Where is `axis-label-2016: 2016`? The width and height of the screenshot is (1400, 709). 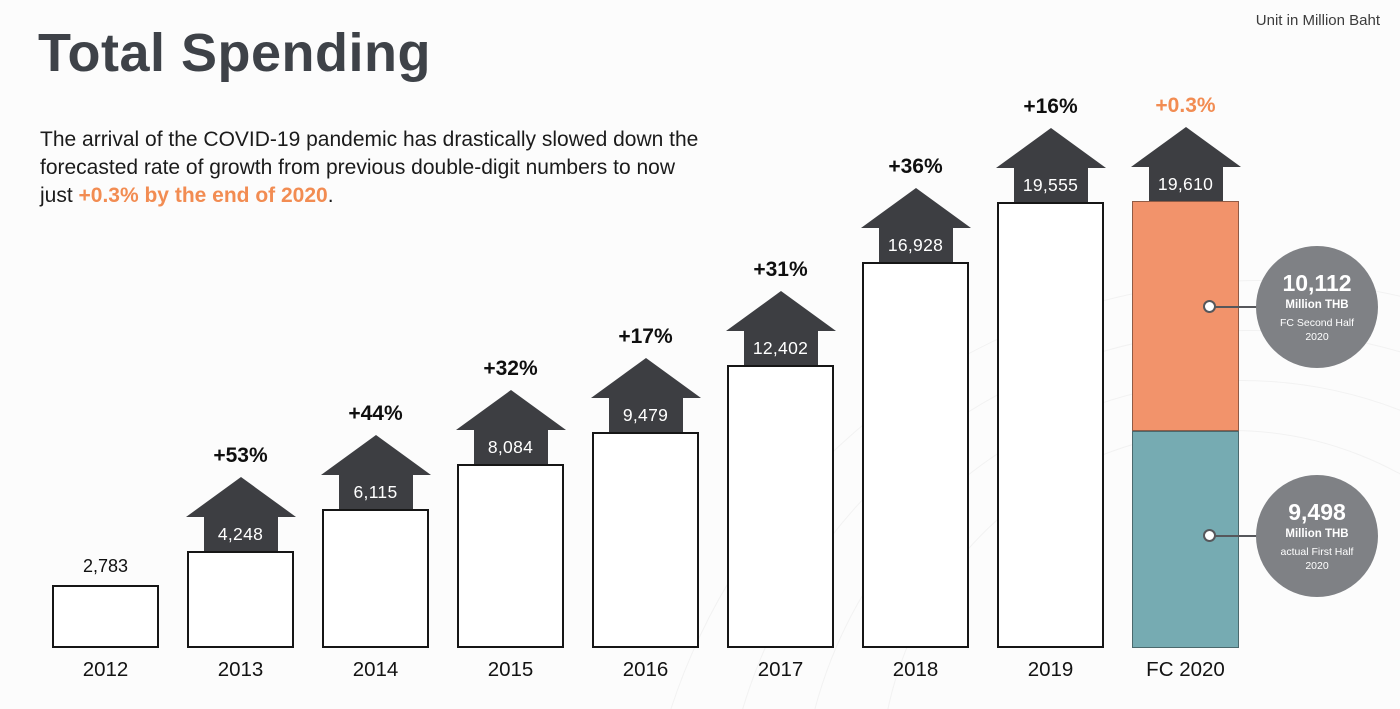 axis-label-2016: 2016 is located at coordinates (645, 669).